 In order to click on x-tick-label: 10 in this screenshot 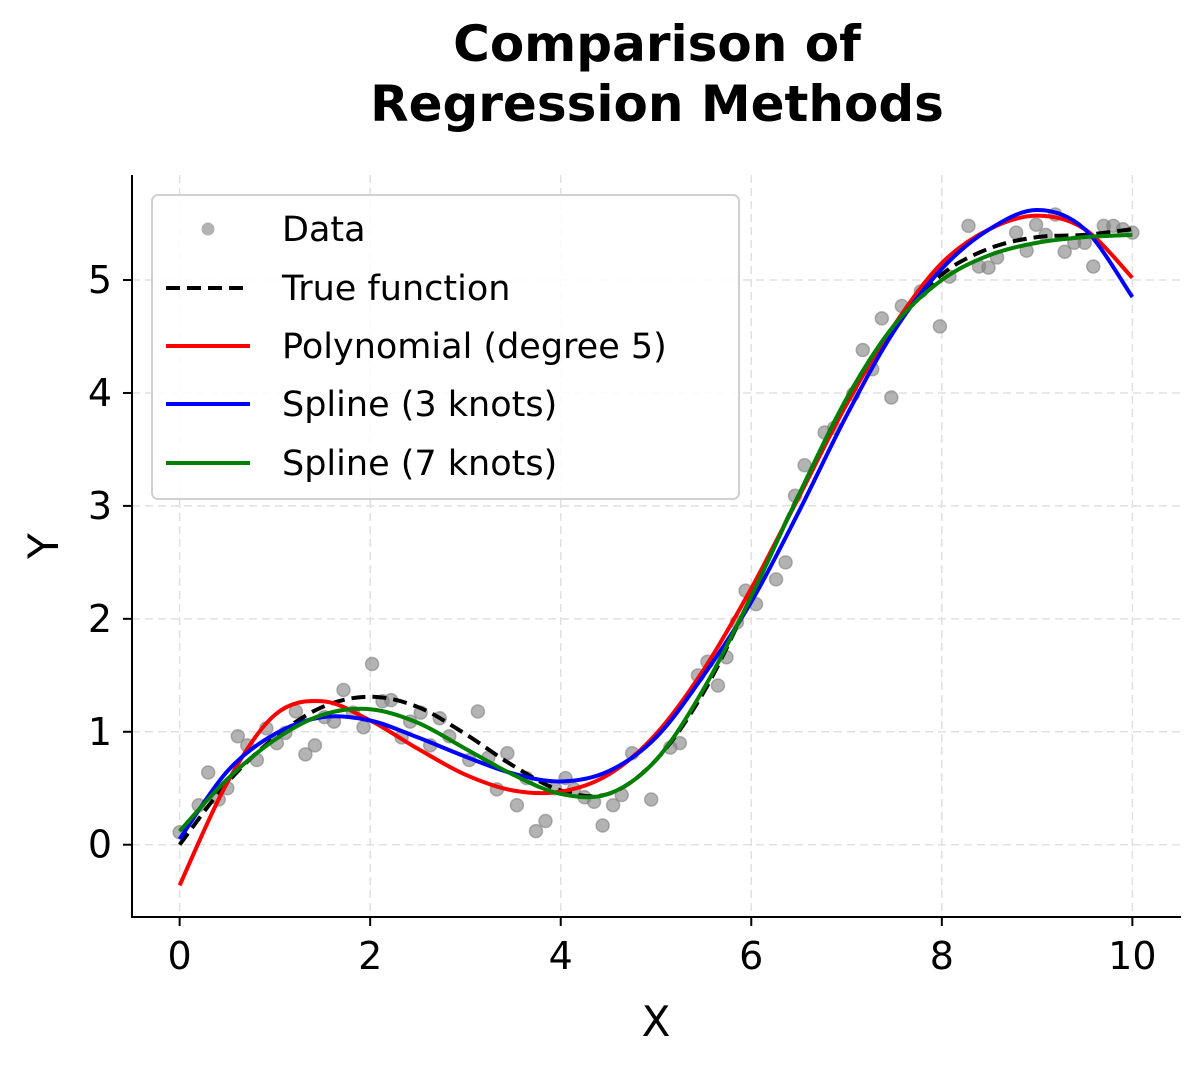, I will do `click(1132, 956)`.